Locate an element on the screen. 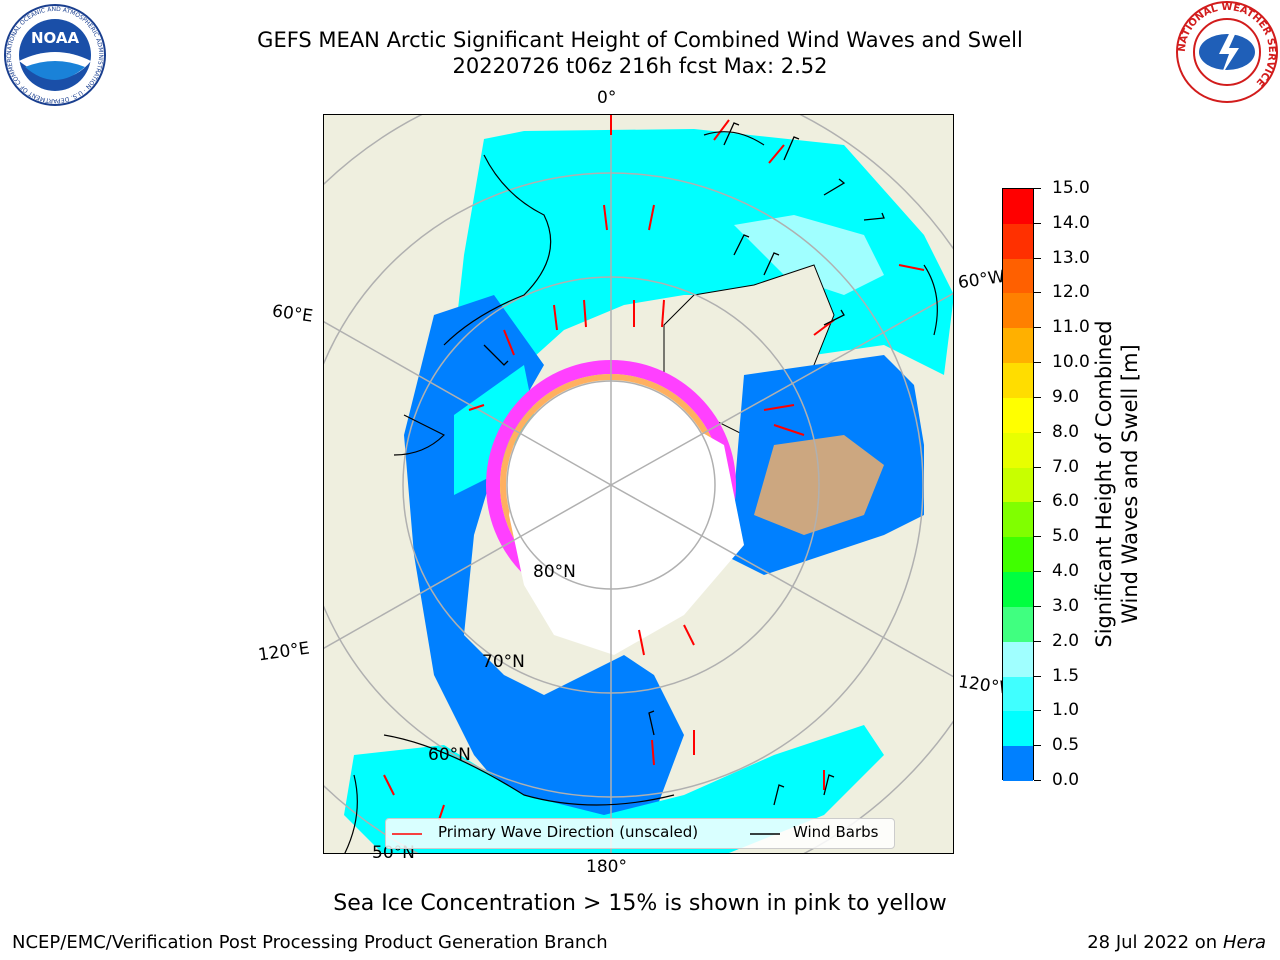 This screenshot has width=1280, height=960. ocean-north-atlantic is located at coordinates (703, 272).